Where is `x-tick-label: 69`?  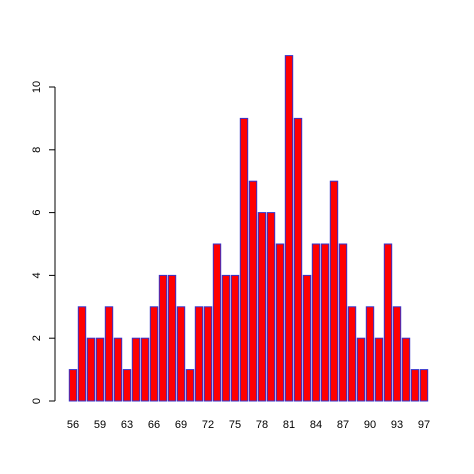 x-tick-label: 69 is located at coordinates (181, 425).